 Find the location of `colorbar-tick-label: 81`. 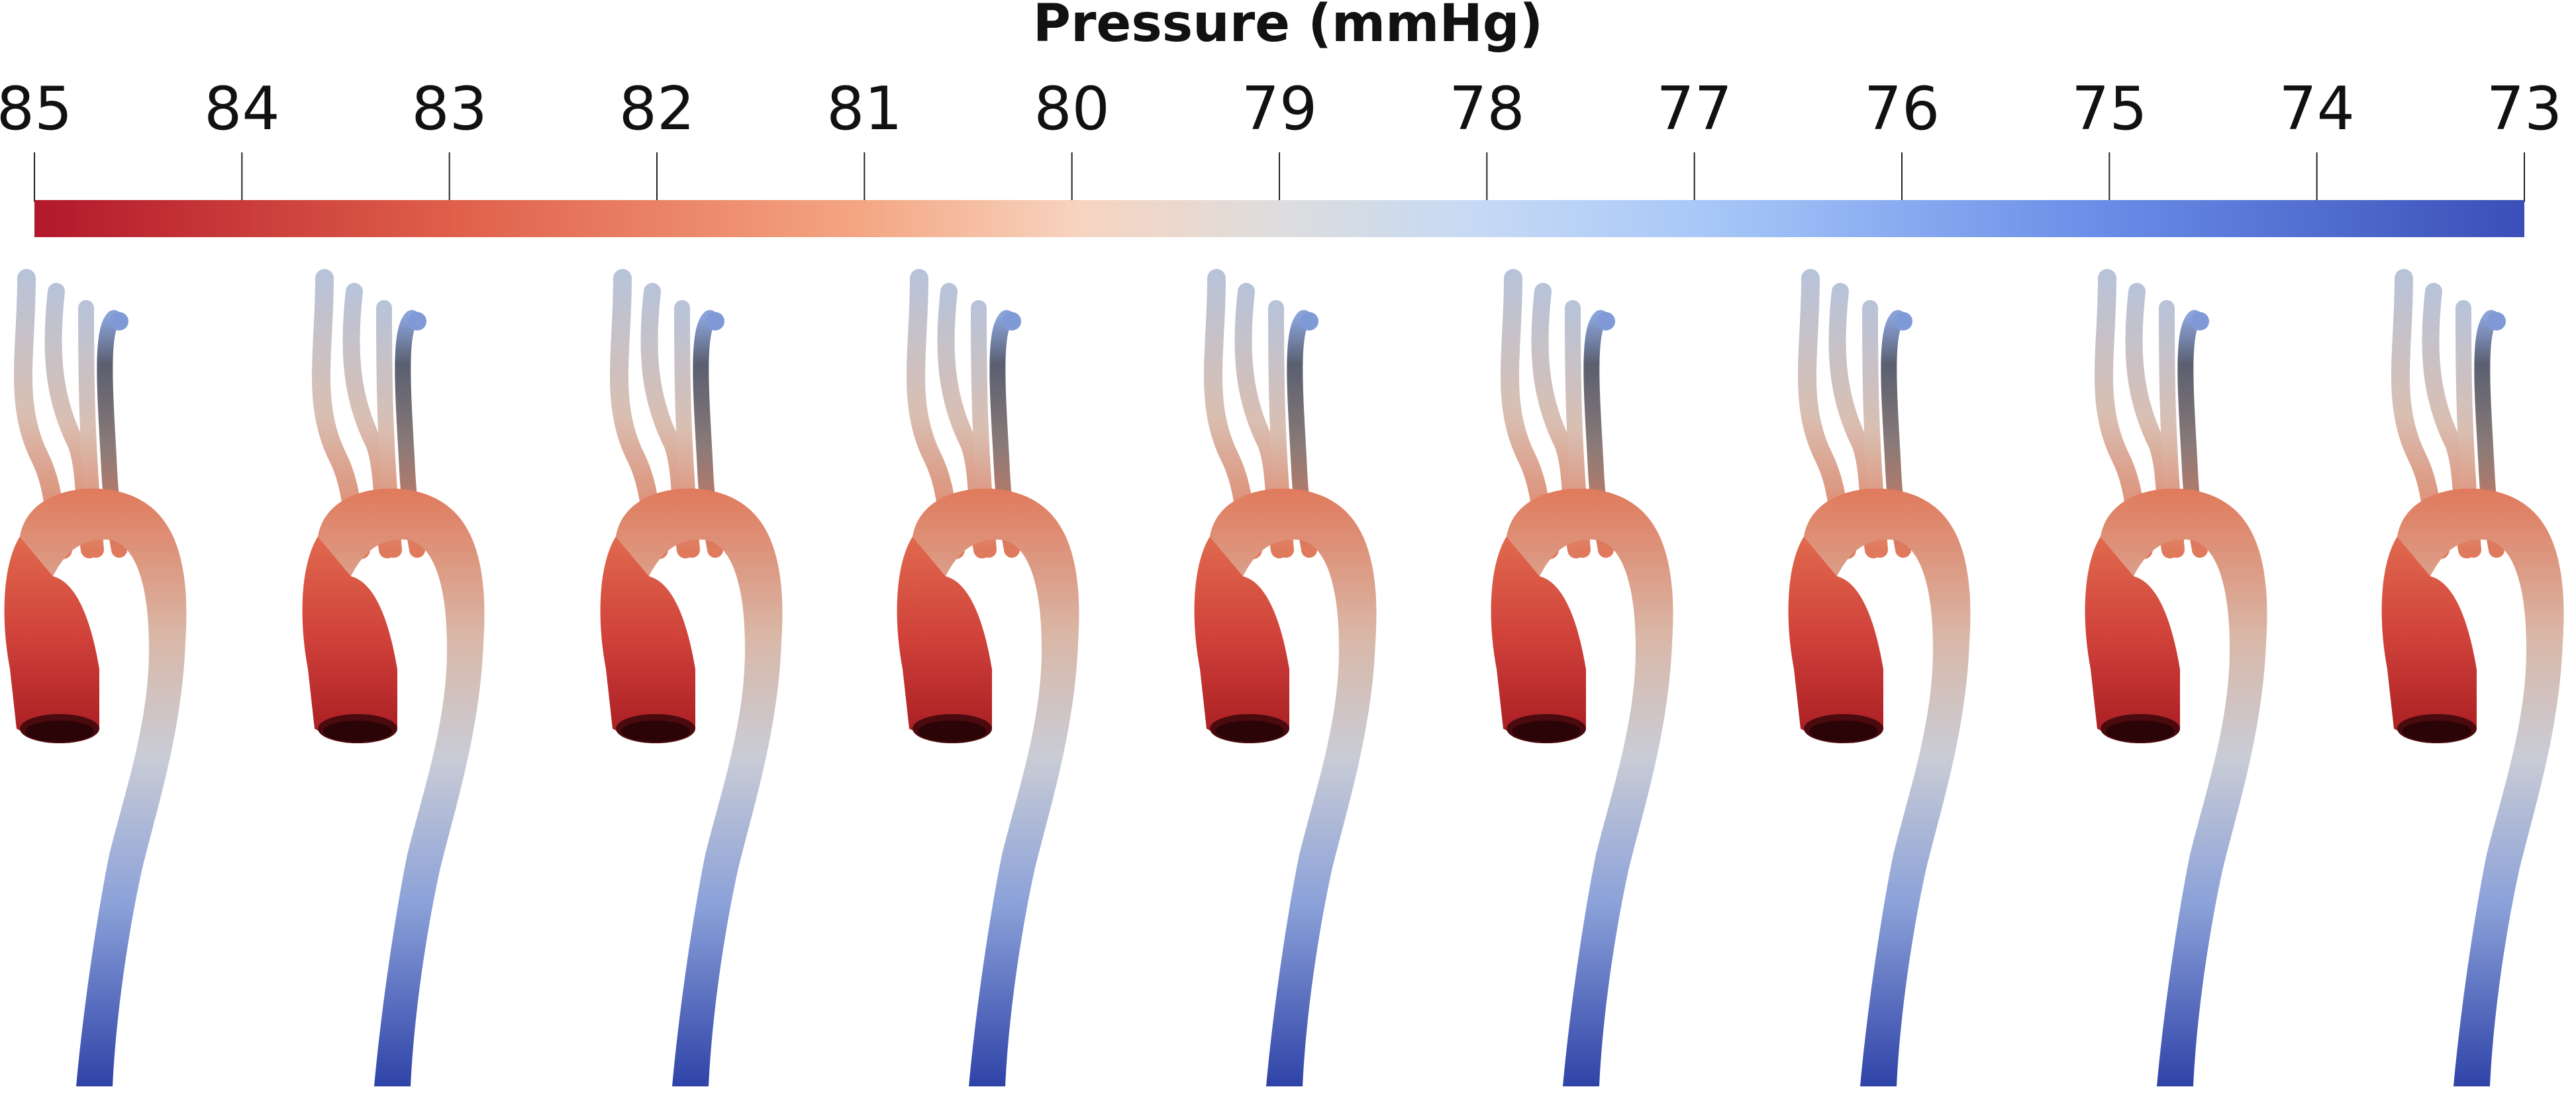

colorbar-tick-label: 81 is located at coordinates (864, 109).